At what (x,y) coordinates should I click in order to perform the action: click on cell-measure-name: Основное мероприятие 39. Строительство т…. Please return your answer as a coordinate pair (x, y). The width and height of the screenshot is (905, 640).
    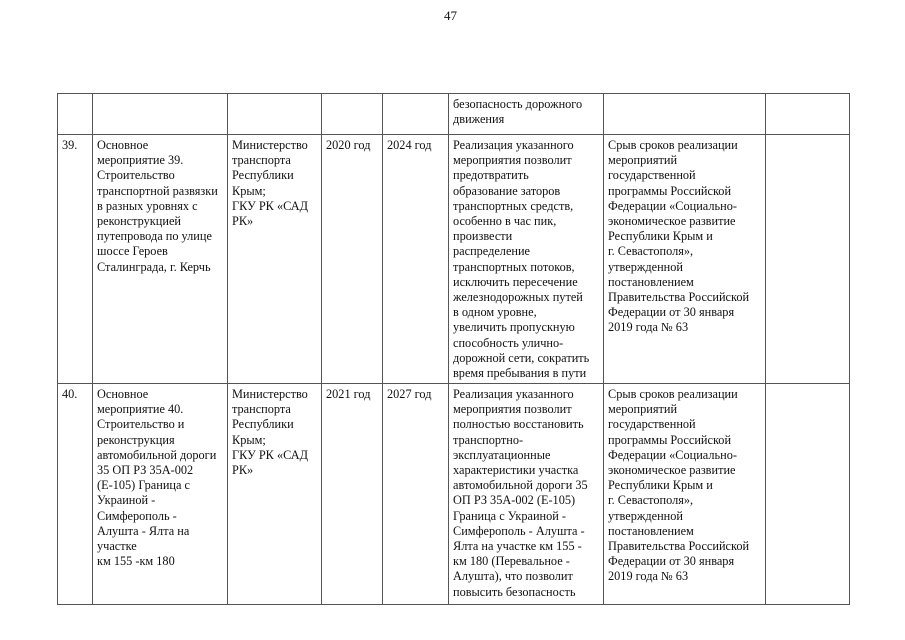
    Looking at the image, I should click on (160, 259).